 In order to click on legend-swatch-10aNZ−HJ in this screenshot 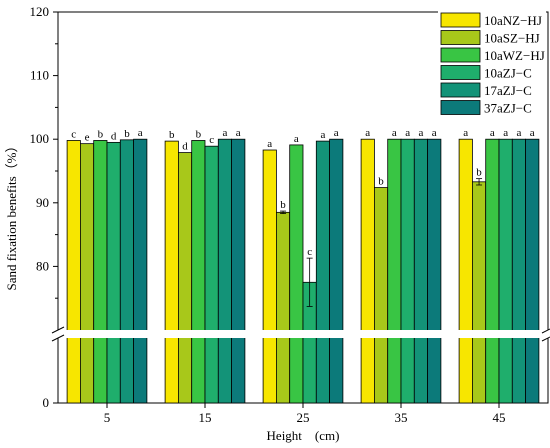, I will do `click(460, 20)`.